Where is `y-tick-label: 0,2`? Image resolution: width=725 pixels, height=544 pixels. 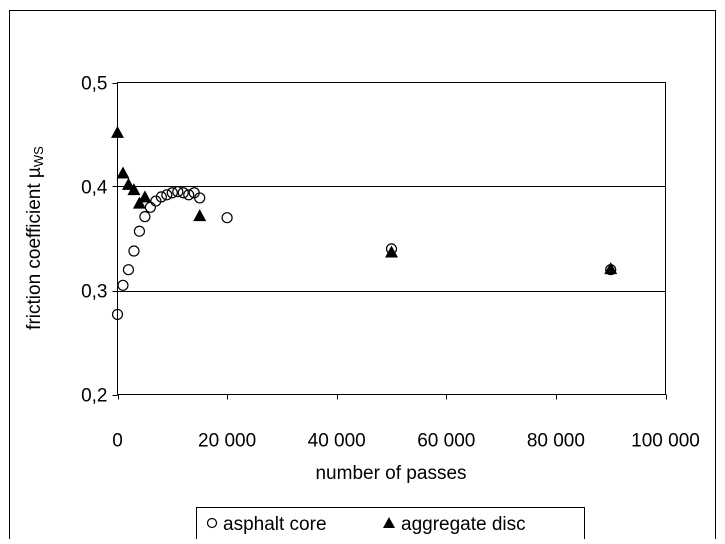
y-tick-label: 0,2 is located at coordinates (94, 396).